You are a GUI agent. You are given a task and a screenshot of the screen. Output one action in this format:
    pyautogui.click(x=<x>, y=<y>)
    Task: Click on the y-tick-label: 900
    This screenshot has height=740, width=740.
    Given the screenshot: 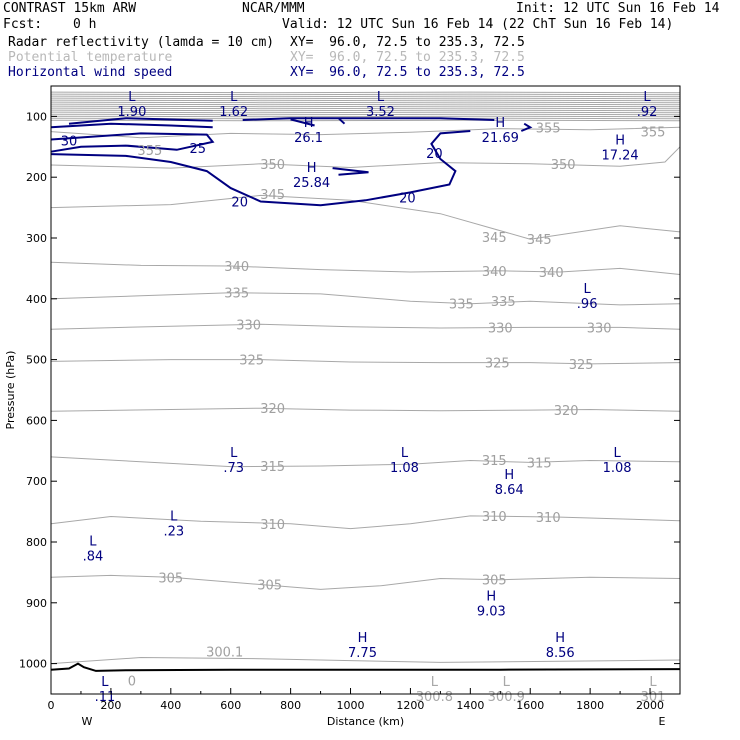 What is the action you would take?
    pyautogui.click(x=36, y=603)
    